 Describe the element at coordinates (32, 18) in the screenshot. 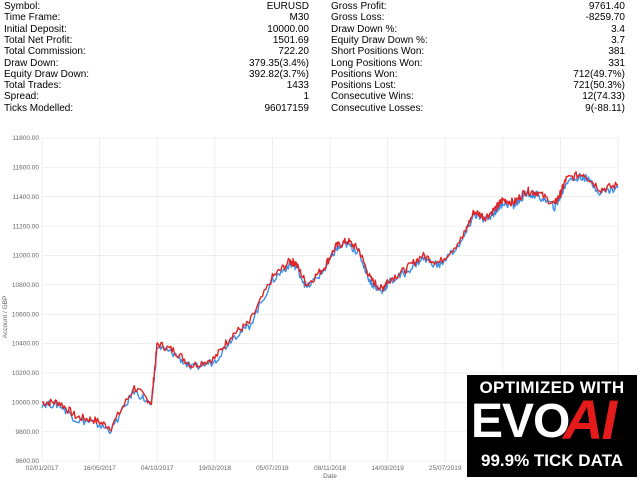

I see `stat-label: Time Frame:` at that location.